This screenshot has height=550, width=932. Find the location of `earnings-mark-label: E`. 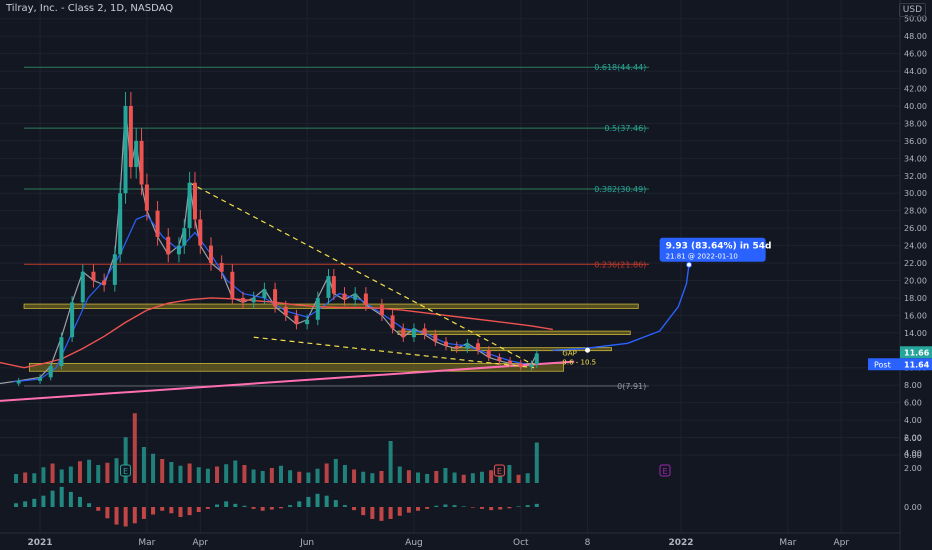

earnings-mark-label: E is located at coordinates (125, 471).